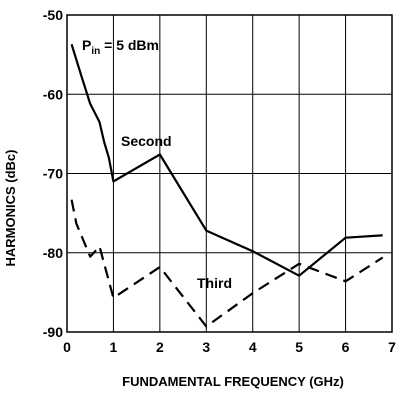 The image size is (401, 393). I want to click on series-label-third: Third, so click(214, 283).